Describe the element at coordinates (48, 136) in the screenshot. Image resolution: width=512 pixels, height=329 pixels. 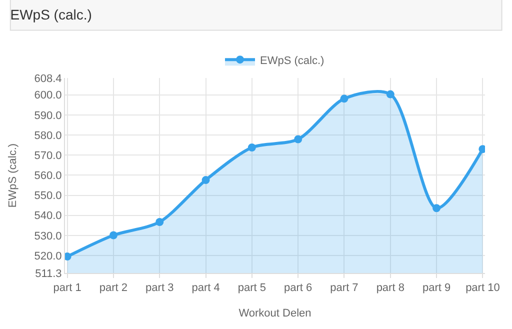
I see `y-tick-label: 580.0` at that location.